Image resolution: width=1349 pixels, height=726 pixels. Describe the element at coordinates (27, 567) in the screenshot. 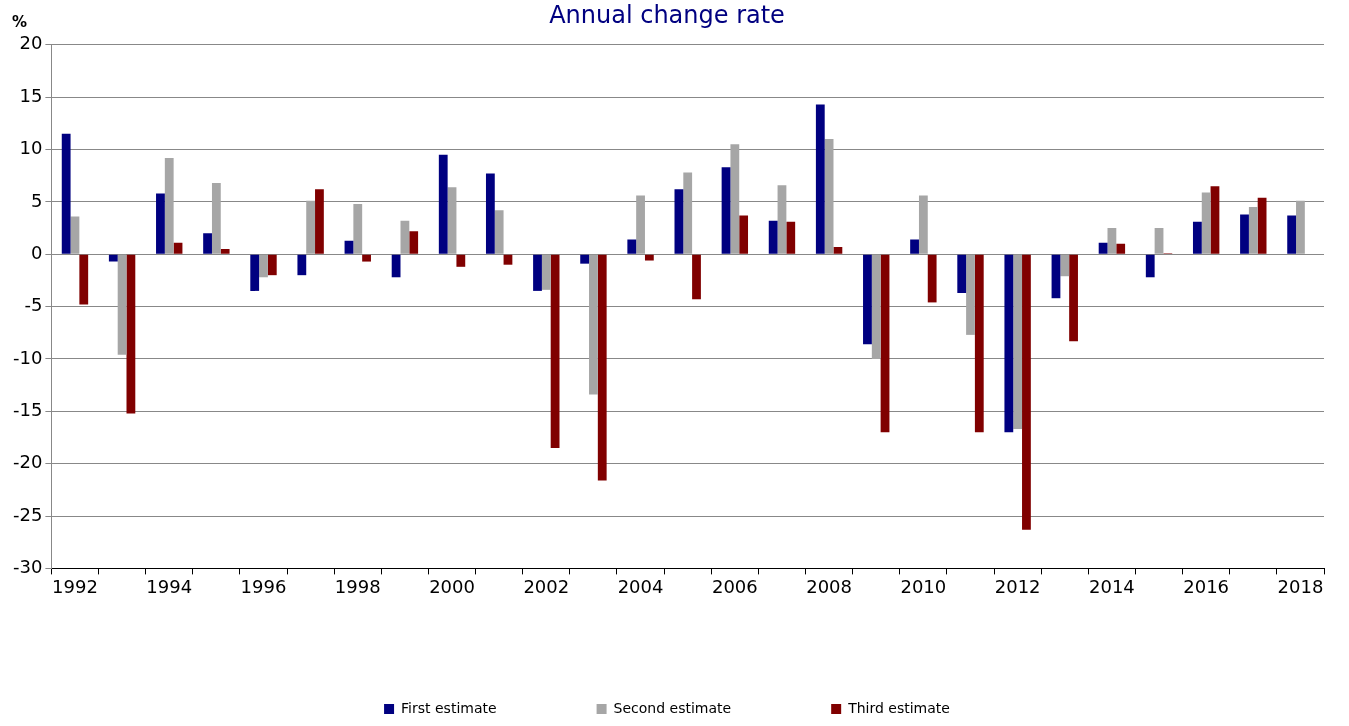

I see `y-tick-label: -30` at that location.